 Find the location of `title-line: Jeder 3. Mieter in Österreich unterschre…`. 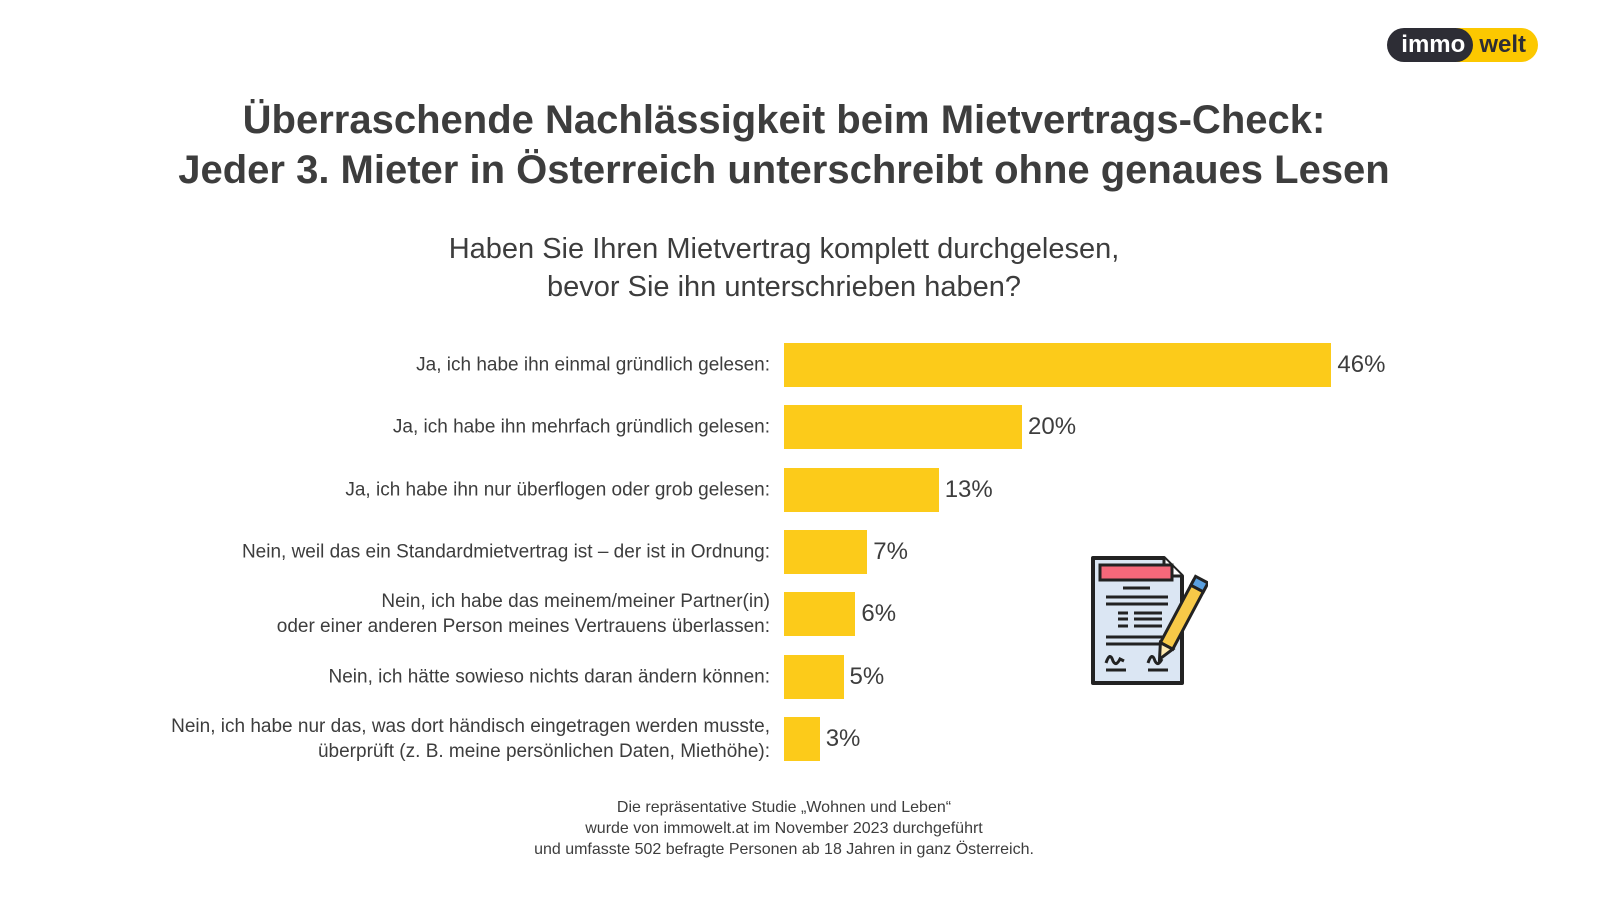

title-line: Jeder 3. Mieter in Österreich unterschre… is located at coordinates (784, 170).